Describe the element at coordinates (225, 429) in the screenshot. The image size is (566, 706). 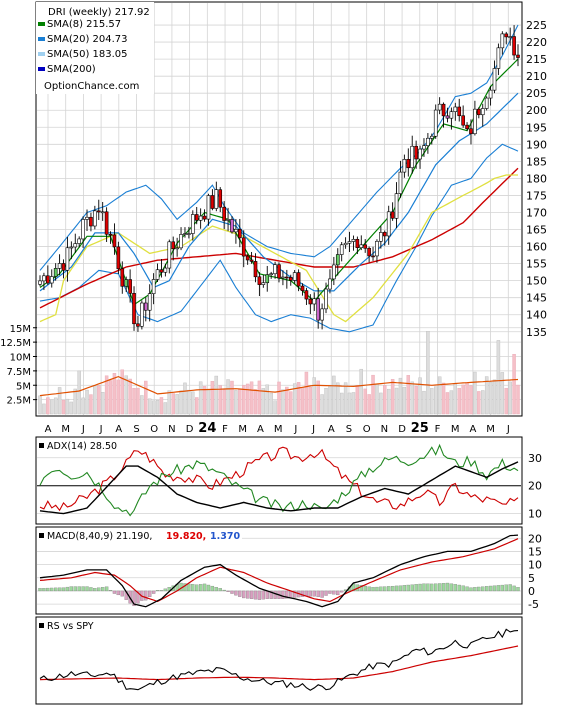
I see `x-tick-label: F` at that location.